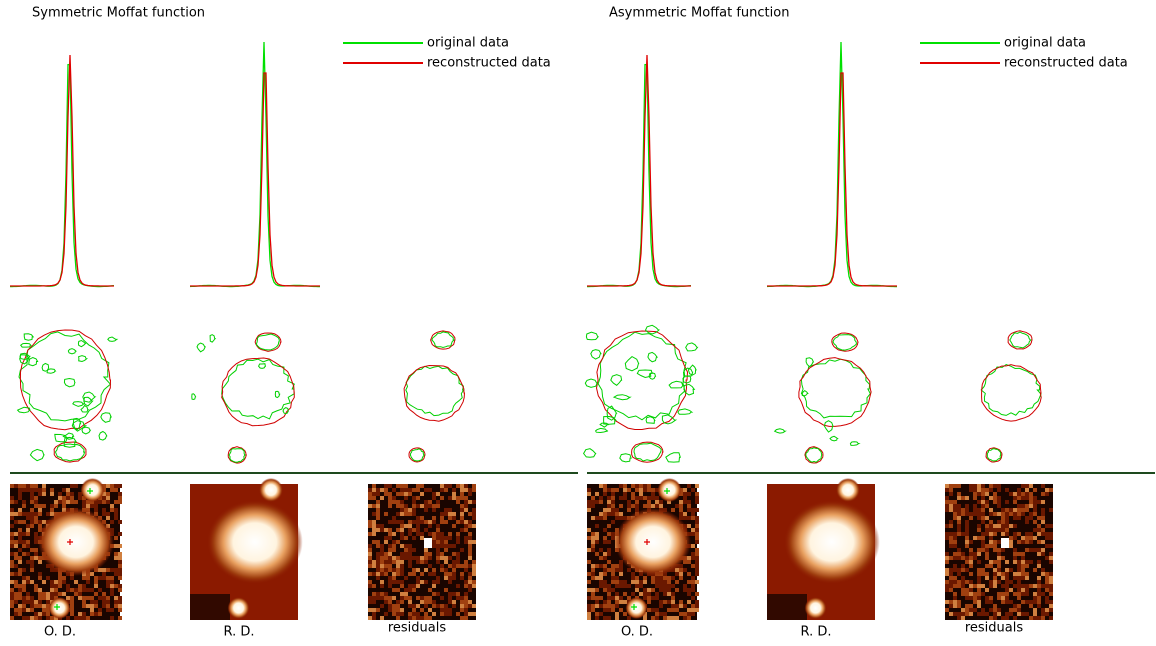 Image resolution: width=1156 pixels, height=646 pixels. I want to click on contour-reconstructed, so click(258, 392).